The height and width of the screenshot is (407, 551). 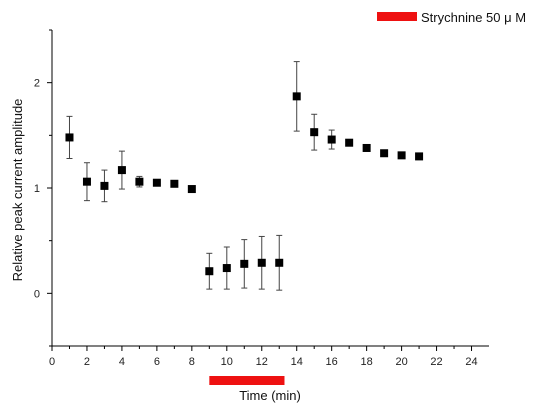 I want to click on y-axis-ticks: 0 1 2, so click(x=43, y=188).